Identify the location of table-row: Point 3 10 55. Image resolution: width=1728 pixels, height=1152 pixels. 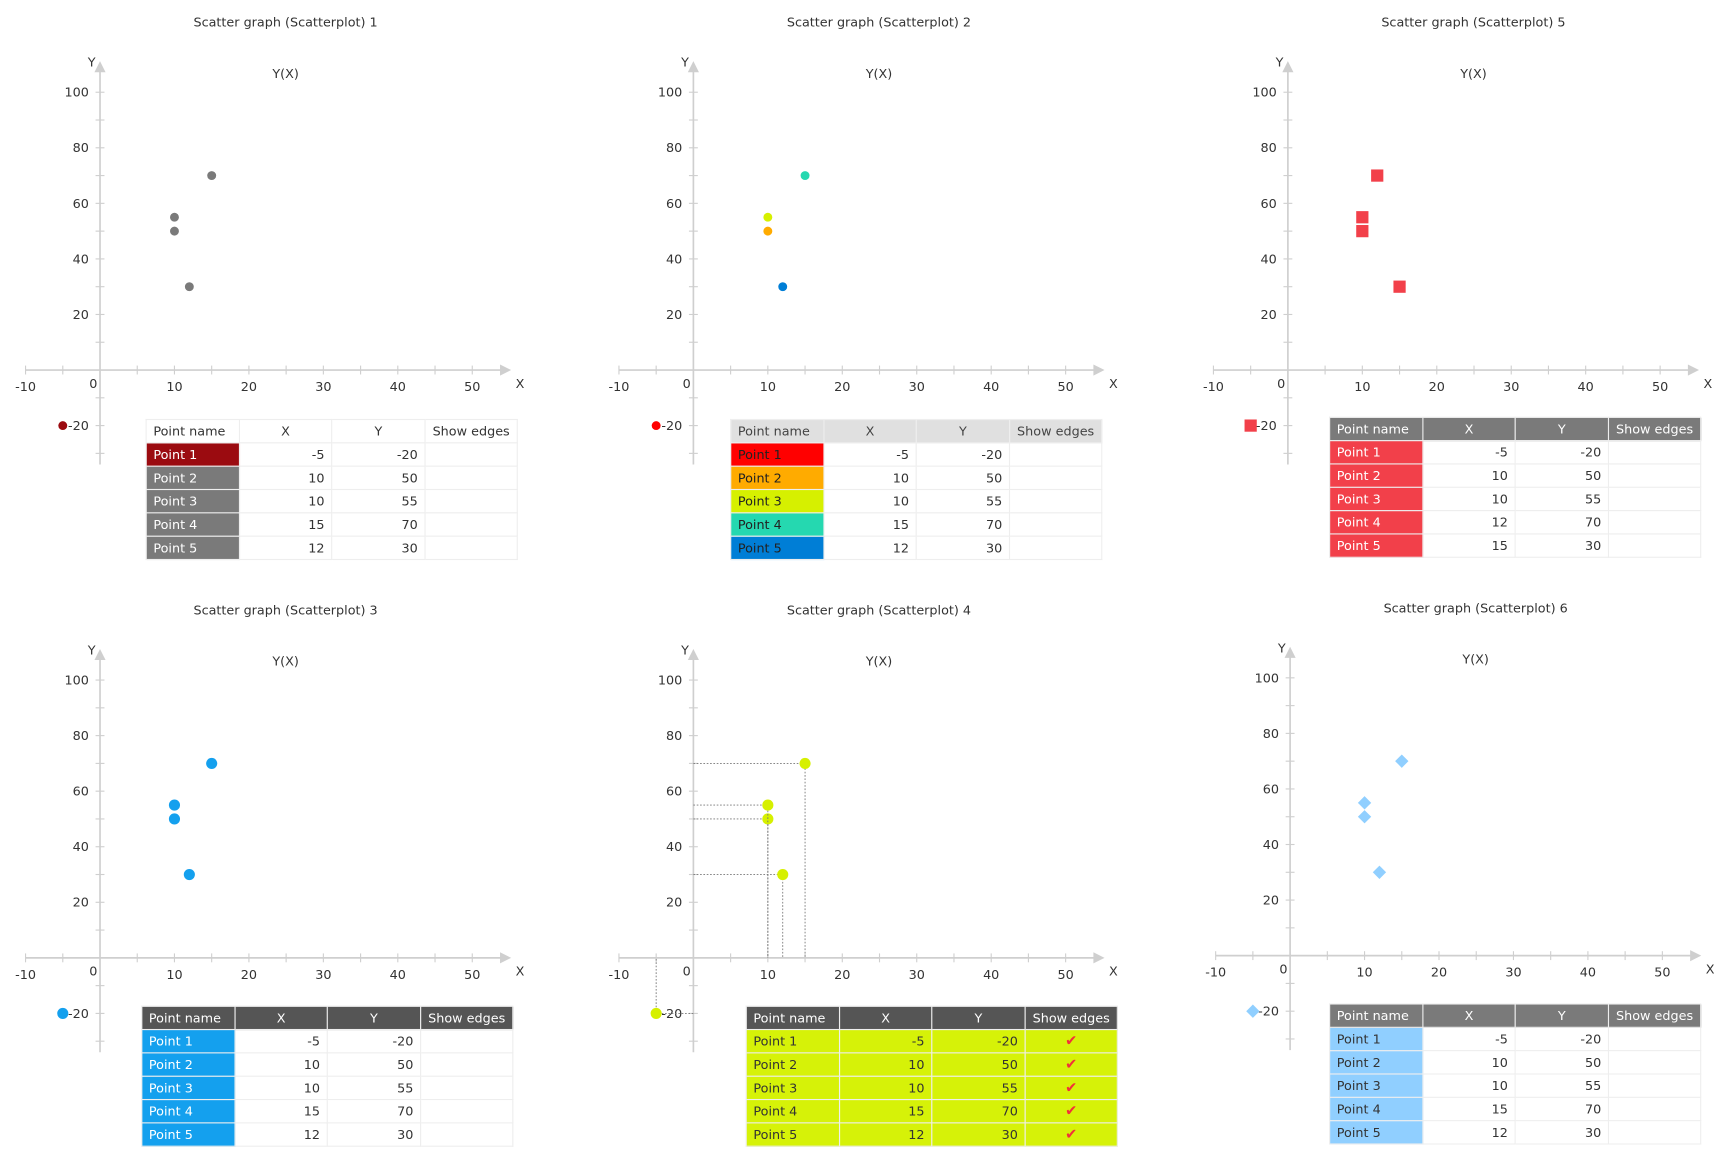
(327, 1088).